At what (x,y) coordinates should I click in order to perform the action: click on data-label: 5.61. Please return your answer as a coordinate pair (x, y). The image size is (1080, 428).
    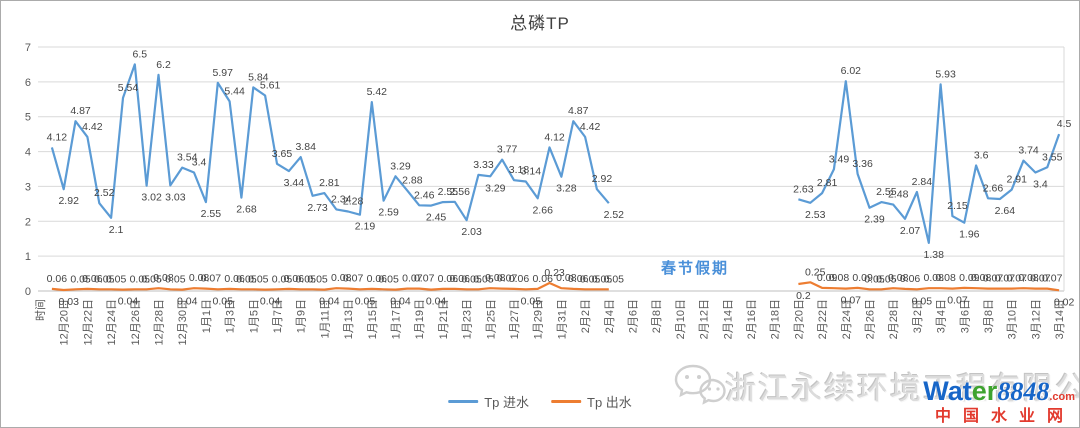
    Looking at the image, I should click on (270, 85).